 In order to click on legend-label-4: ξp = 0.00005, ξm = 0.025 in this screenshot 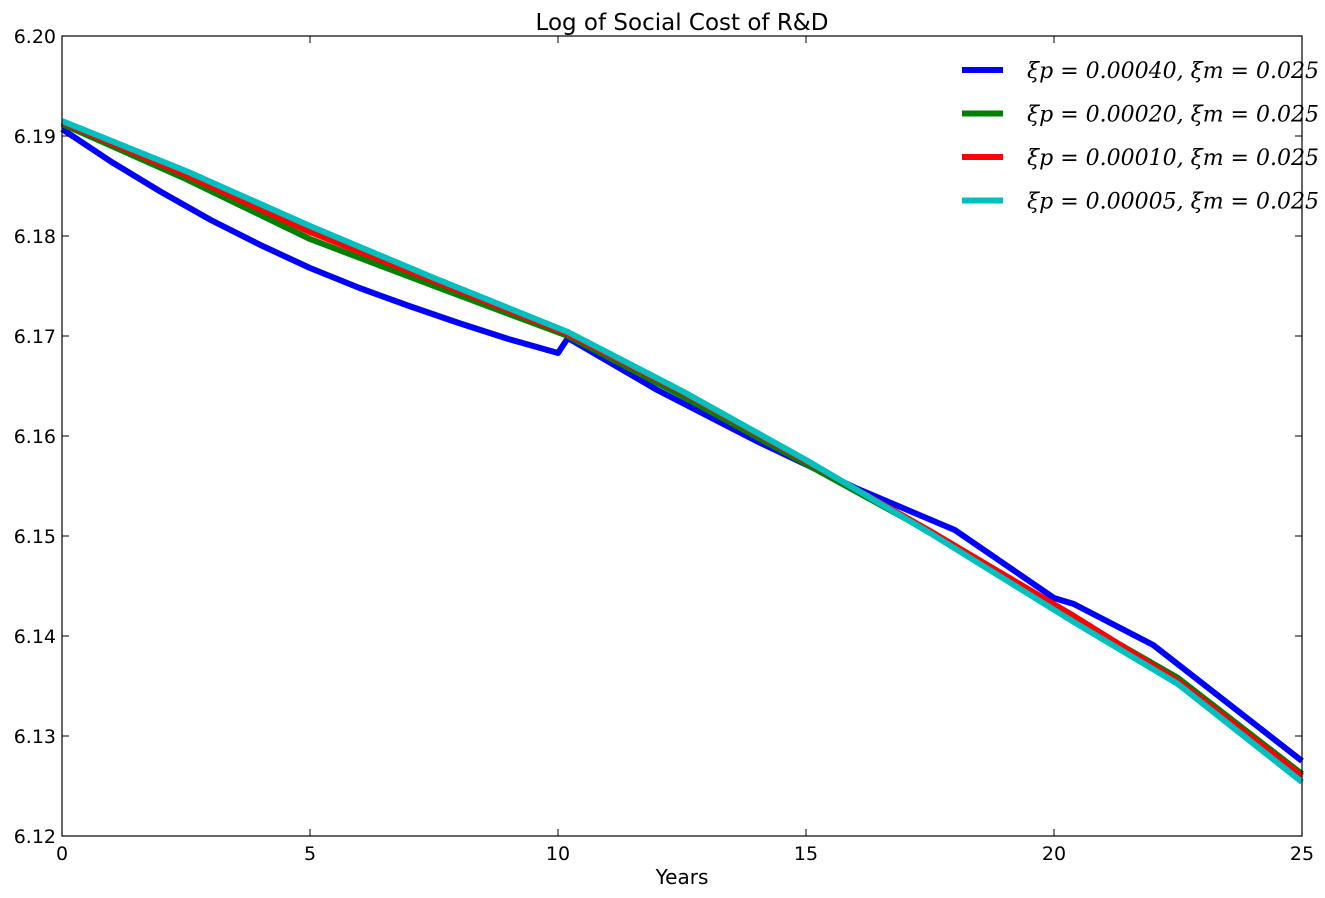, I will do `click(1173, 202)`.